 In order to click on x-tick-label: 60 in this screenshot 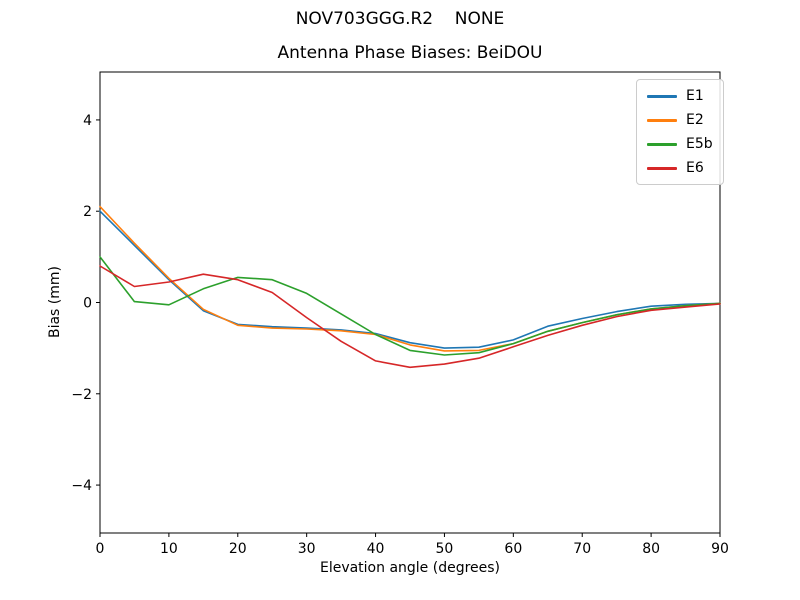, I will do `click(513, 549)`.